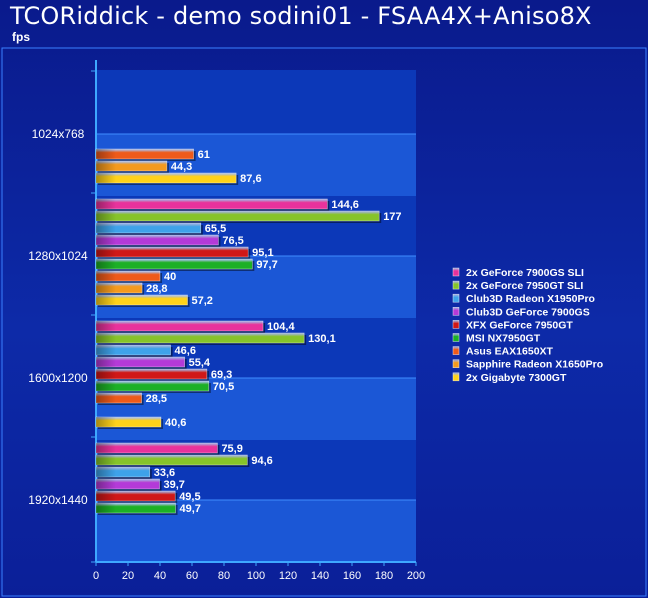 This screenshot has height=598, width=648. What do you see at coordinates (215, 229) in the screenshot?
I see `data-label: 65,5` at bounding box center [215, 229].